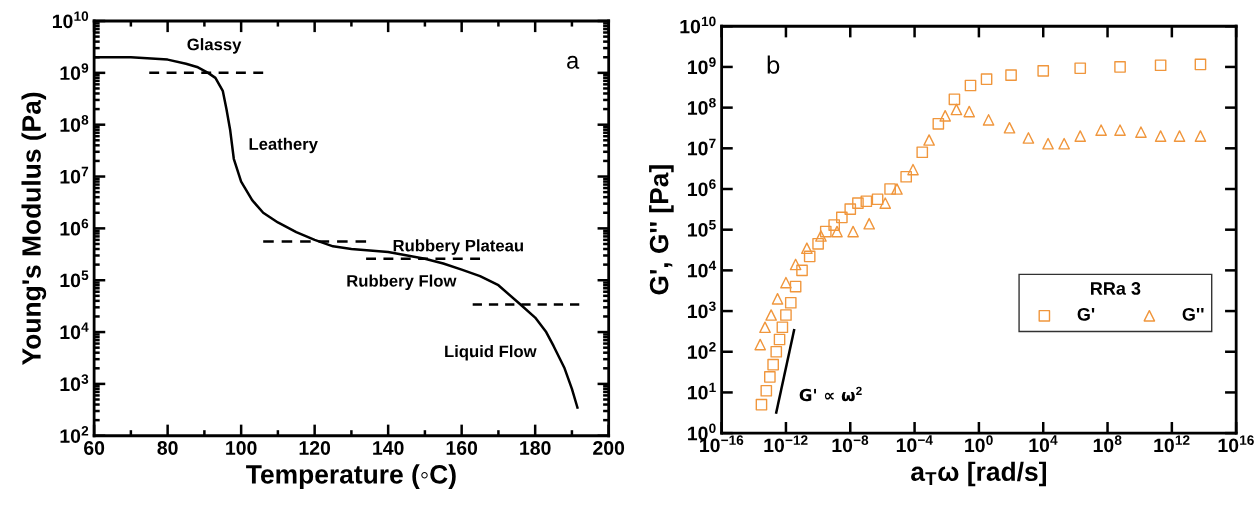  Describe the element at coordinates (830, 394) in the screenshot. I see `annotation: G' ∝ ω$^{2}$` at that location.